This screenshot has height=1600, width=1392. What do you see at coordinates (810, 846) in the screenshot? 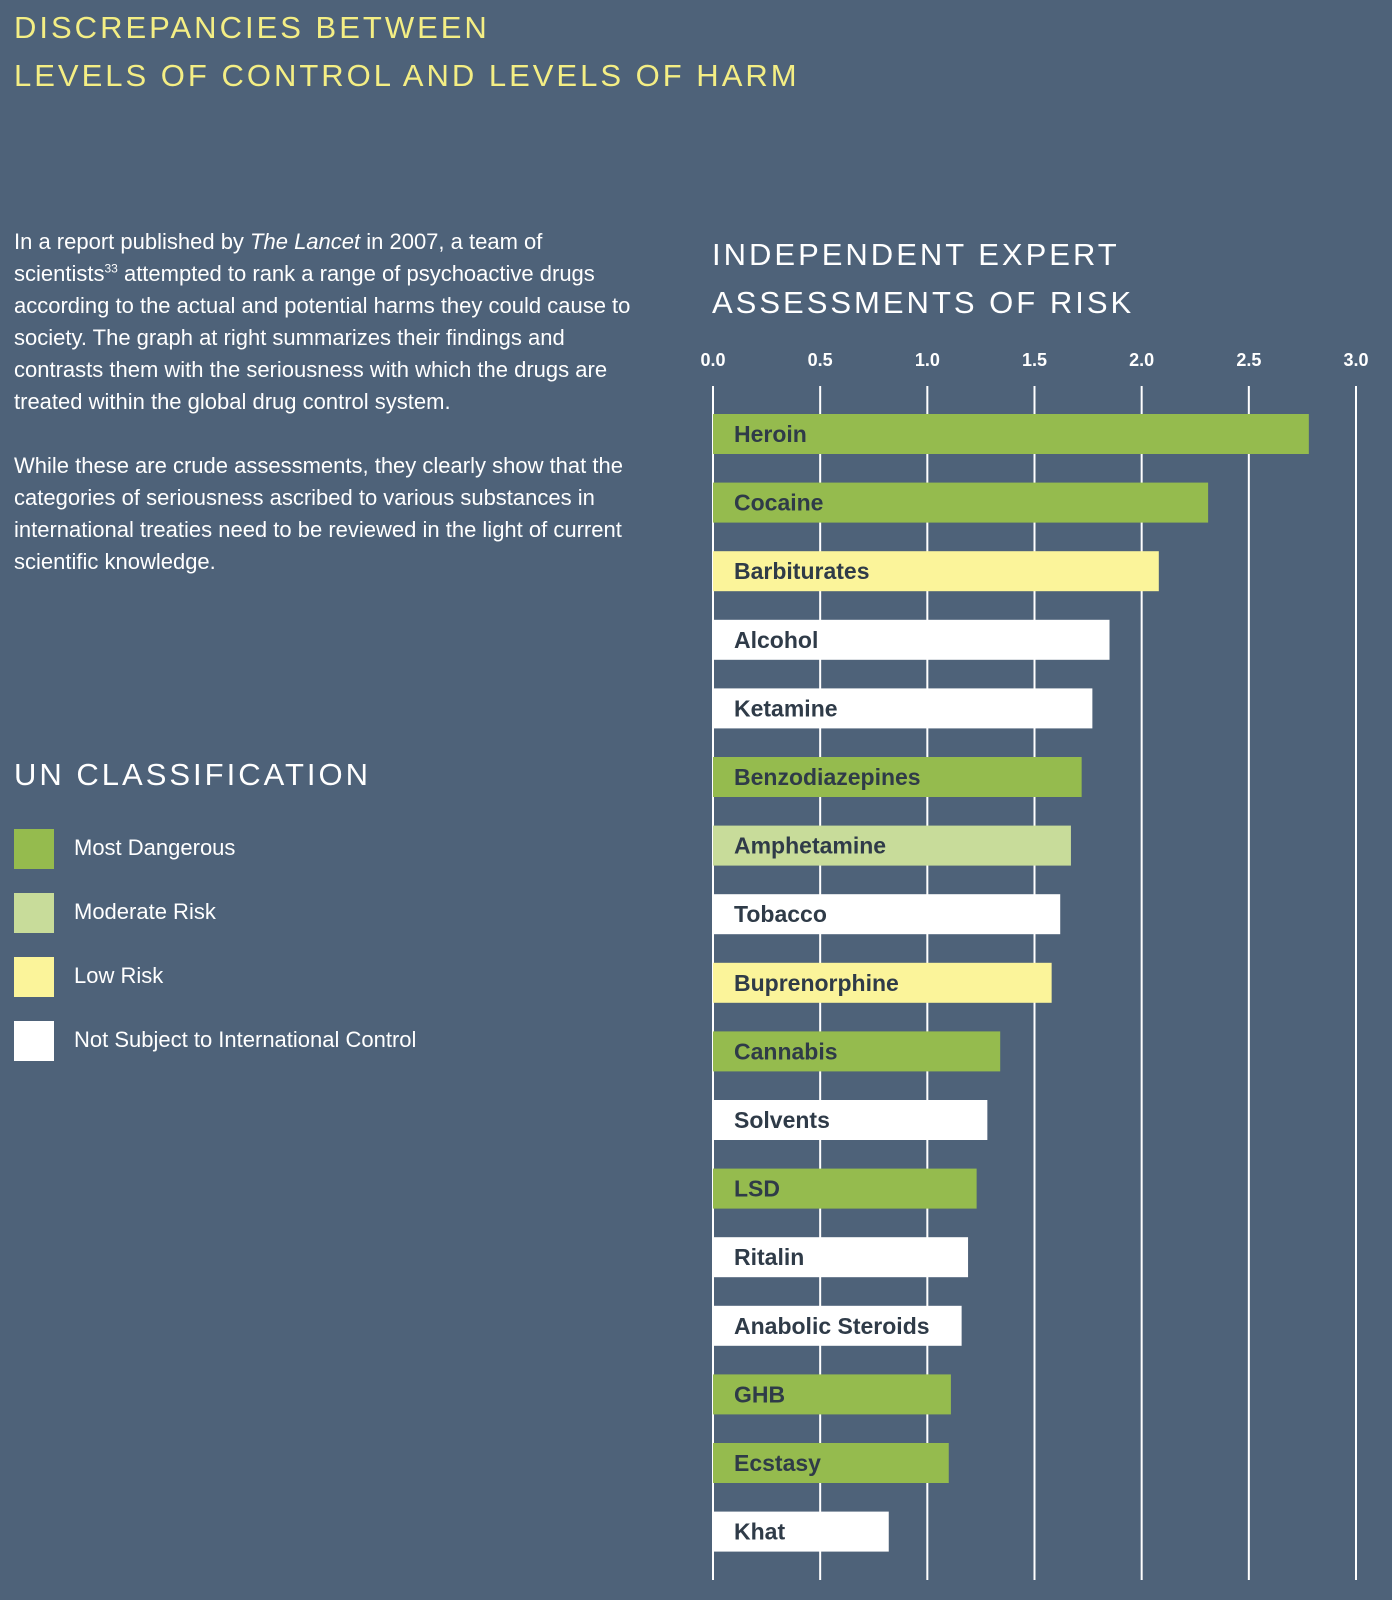
I see `bar-label: Amphetamine` at bounding box center [810, 846].